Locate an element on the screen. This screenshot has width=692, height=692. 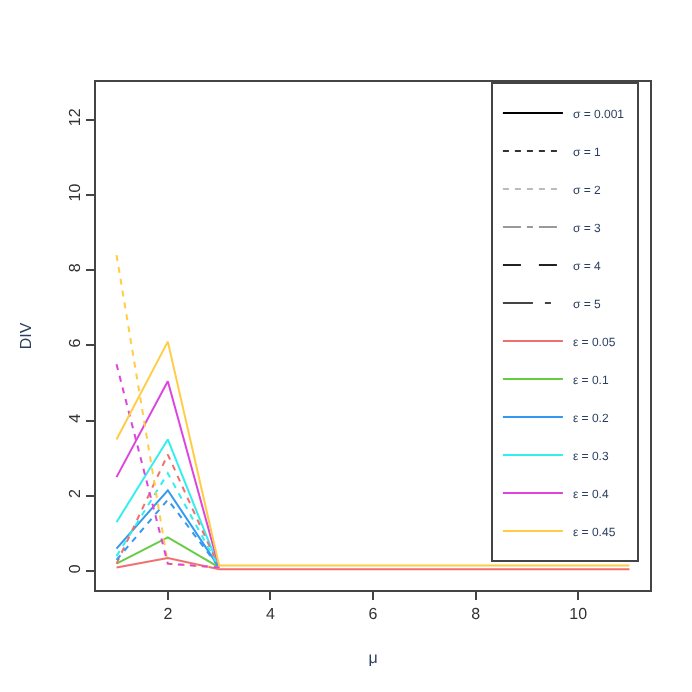
y-tick-label: 4 is located at coordinates (74, 417).